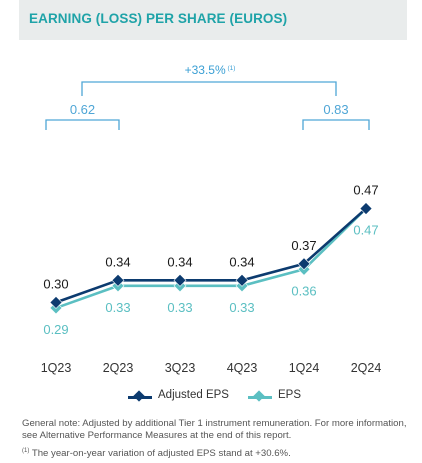 The image size is (422, 463). I want to click on data-label-eps-3q23: 0.33, so click(179, 307).